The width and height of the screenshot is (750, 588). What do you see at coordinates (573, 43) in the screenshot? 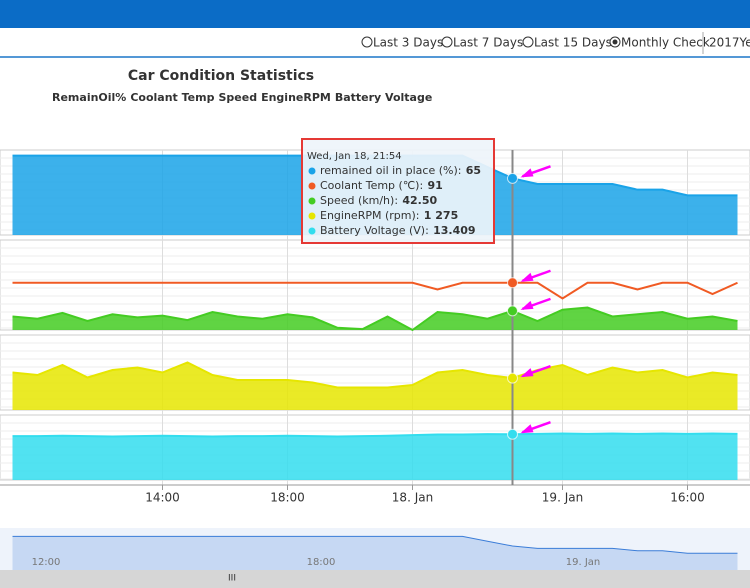
I see `option-label: Last 15 Days` at bounding box center [573, 43].